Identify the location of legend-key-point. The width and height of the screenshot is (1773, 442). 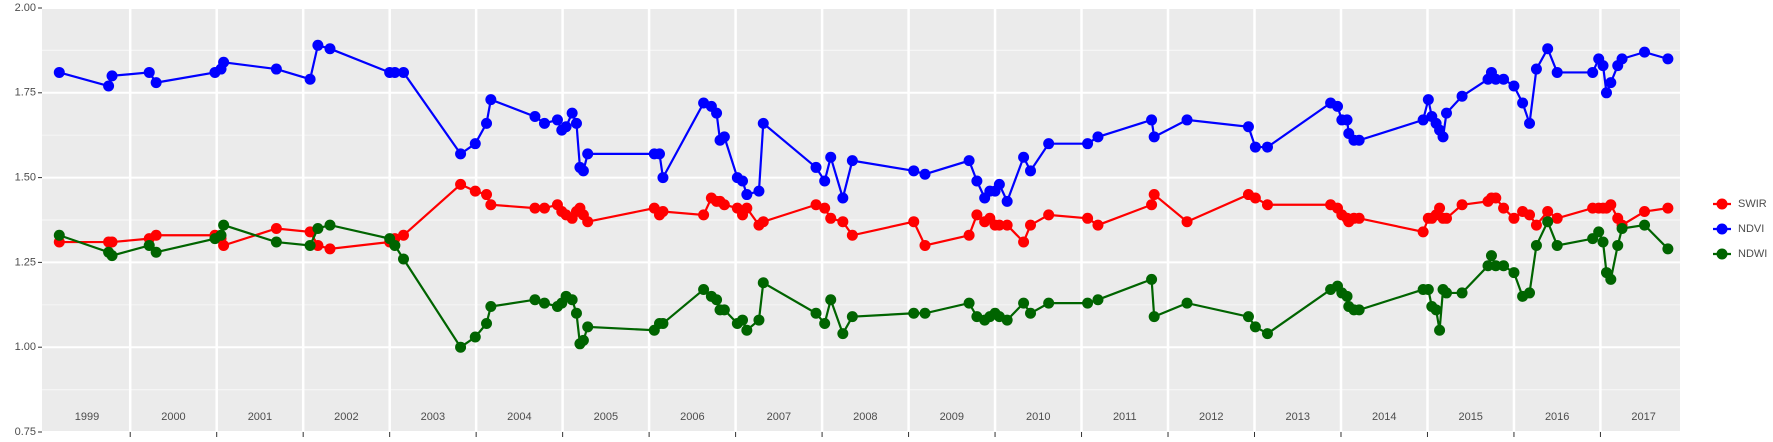
(1722, 229).